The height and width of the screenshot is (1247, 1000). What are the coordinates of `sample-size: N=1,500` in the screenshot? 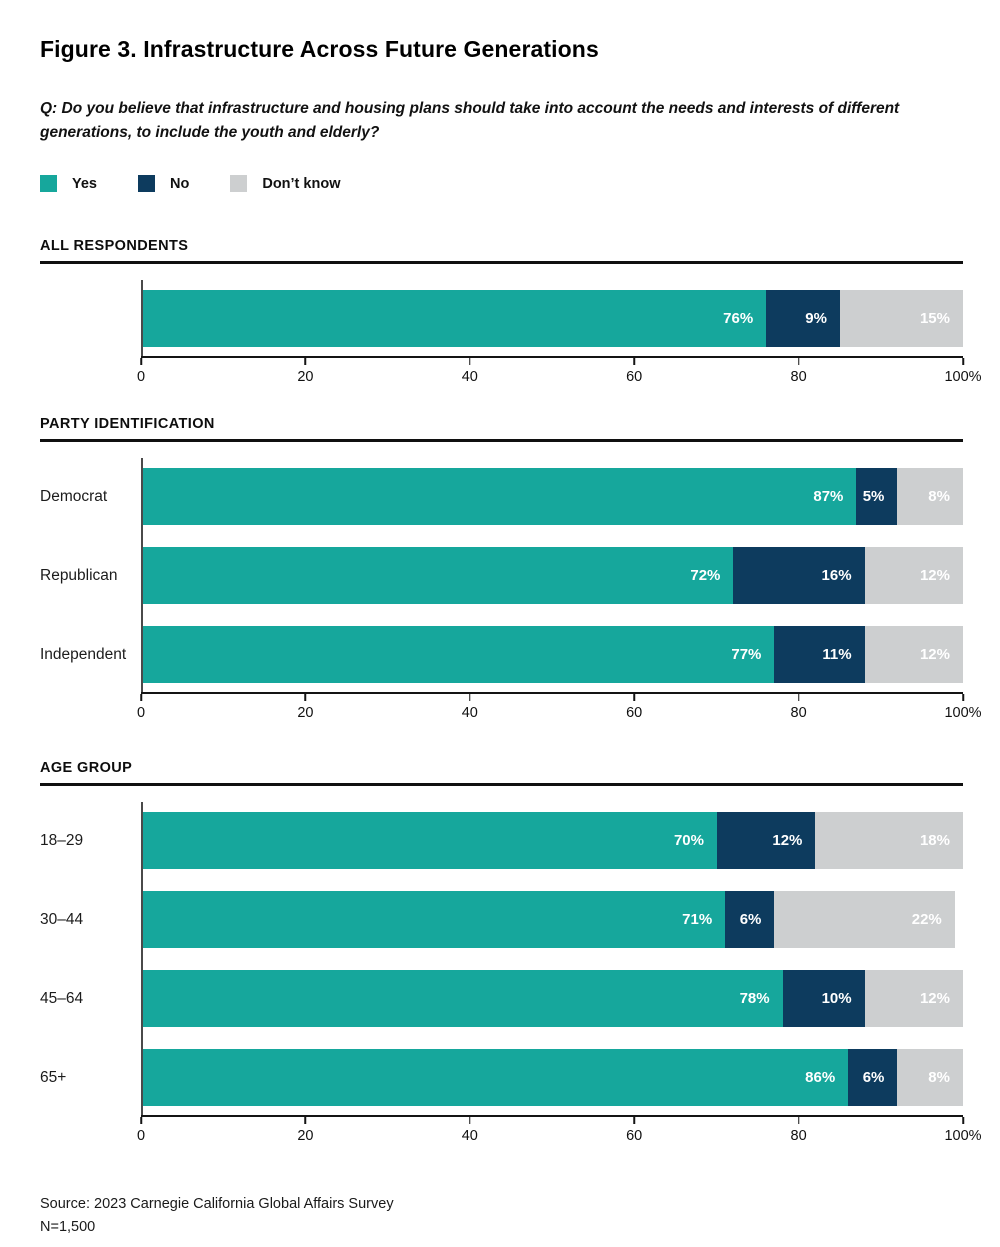 It's located at (68, 1227).